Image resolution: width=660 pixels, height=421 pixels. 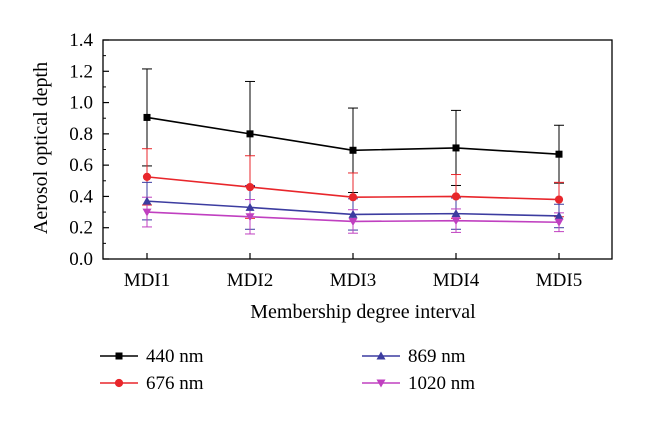 I want to click on legend-item: 1020 nm, so click(x=418, y=383).